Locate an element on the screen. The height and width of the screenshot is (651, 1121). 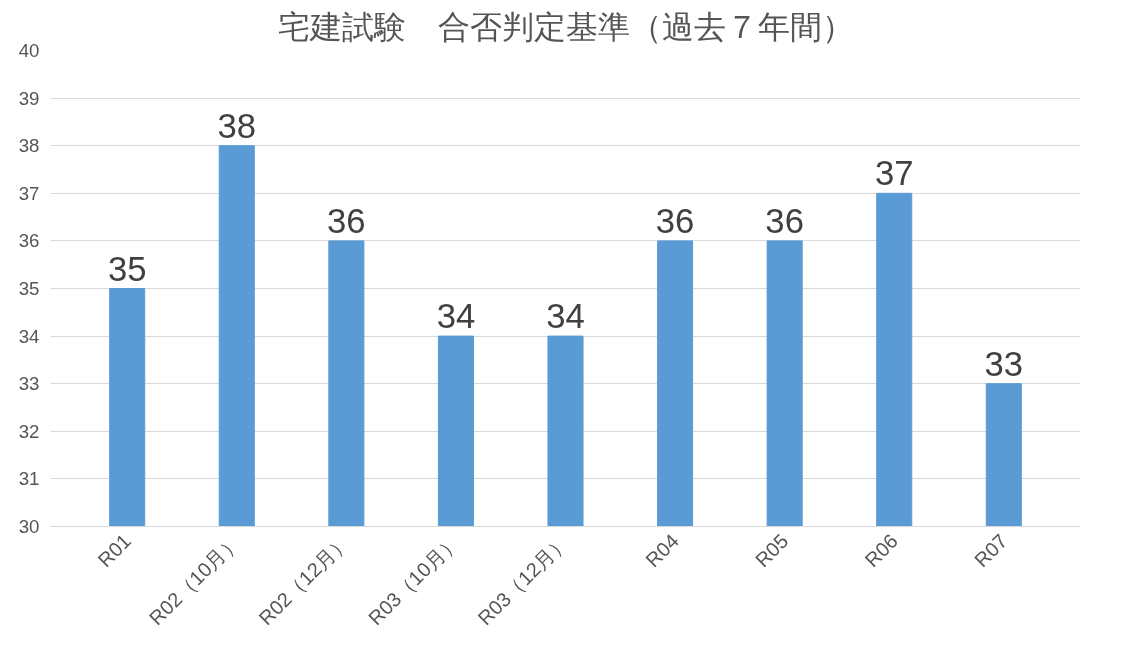
y-tick-label: 30 is located at coordinates (29, 526).